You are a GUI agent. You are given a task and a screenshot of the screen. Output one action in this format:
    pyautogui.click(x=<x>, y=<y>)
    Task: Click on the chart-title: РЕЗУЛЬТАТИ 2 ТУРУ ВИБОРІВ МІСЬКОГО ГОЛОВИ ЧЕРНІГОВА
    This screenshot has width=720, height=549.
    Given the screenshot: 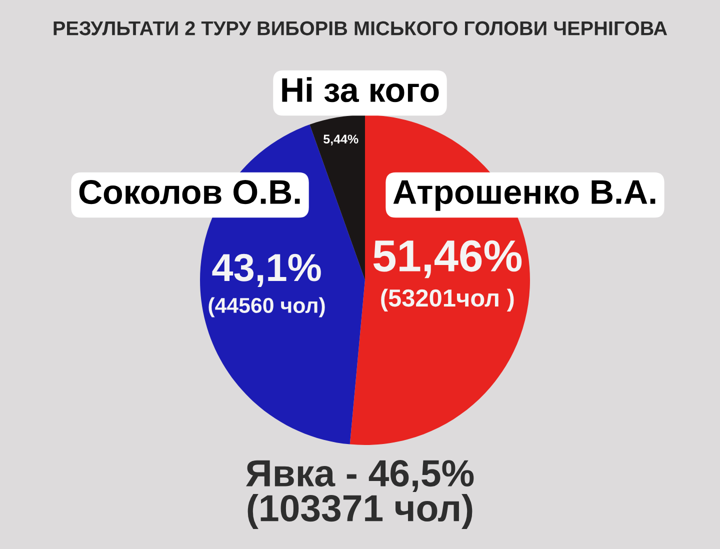 What is the action you would take?
    pyautogui.click(x=361, y=28)
    